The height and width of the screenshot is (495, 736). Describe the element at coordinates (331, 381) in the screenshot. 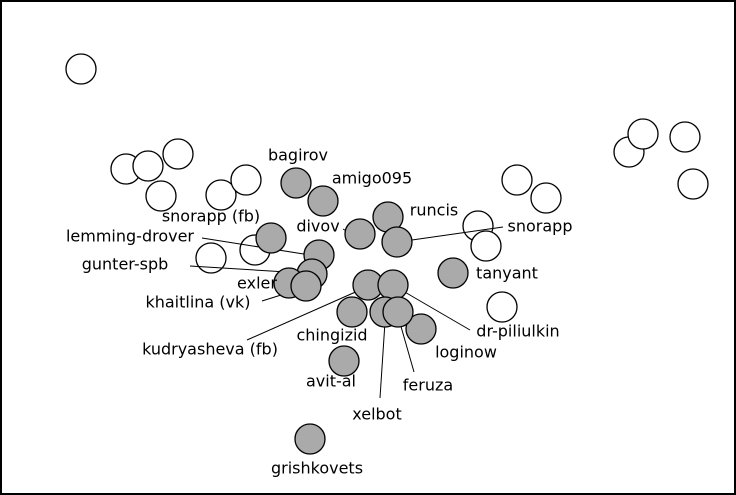

I see `node-label: avit-al` at that location.